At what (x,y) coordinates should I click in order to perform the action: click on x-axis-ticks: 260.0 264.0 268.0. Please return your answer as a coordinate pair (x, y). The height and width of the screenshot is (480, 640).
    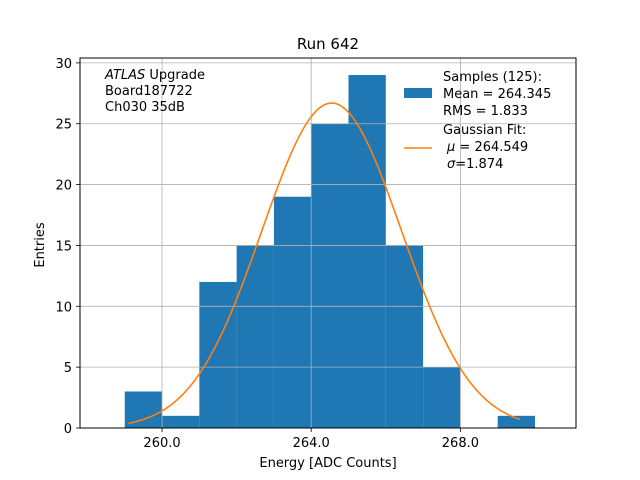
    Looking at the image, I should click on (311, 439).